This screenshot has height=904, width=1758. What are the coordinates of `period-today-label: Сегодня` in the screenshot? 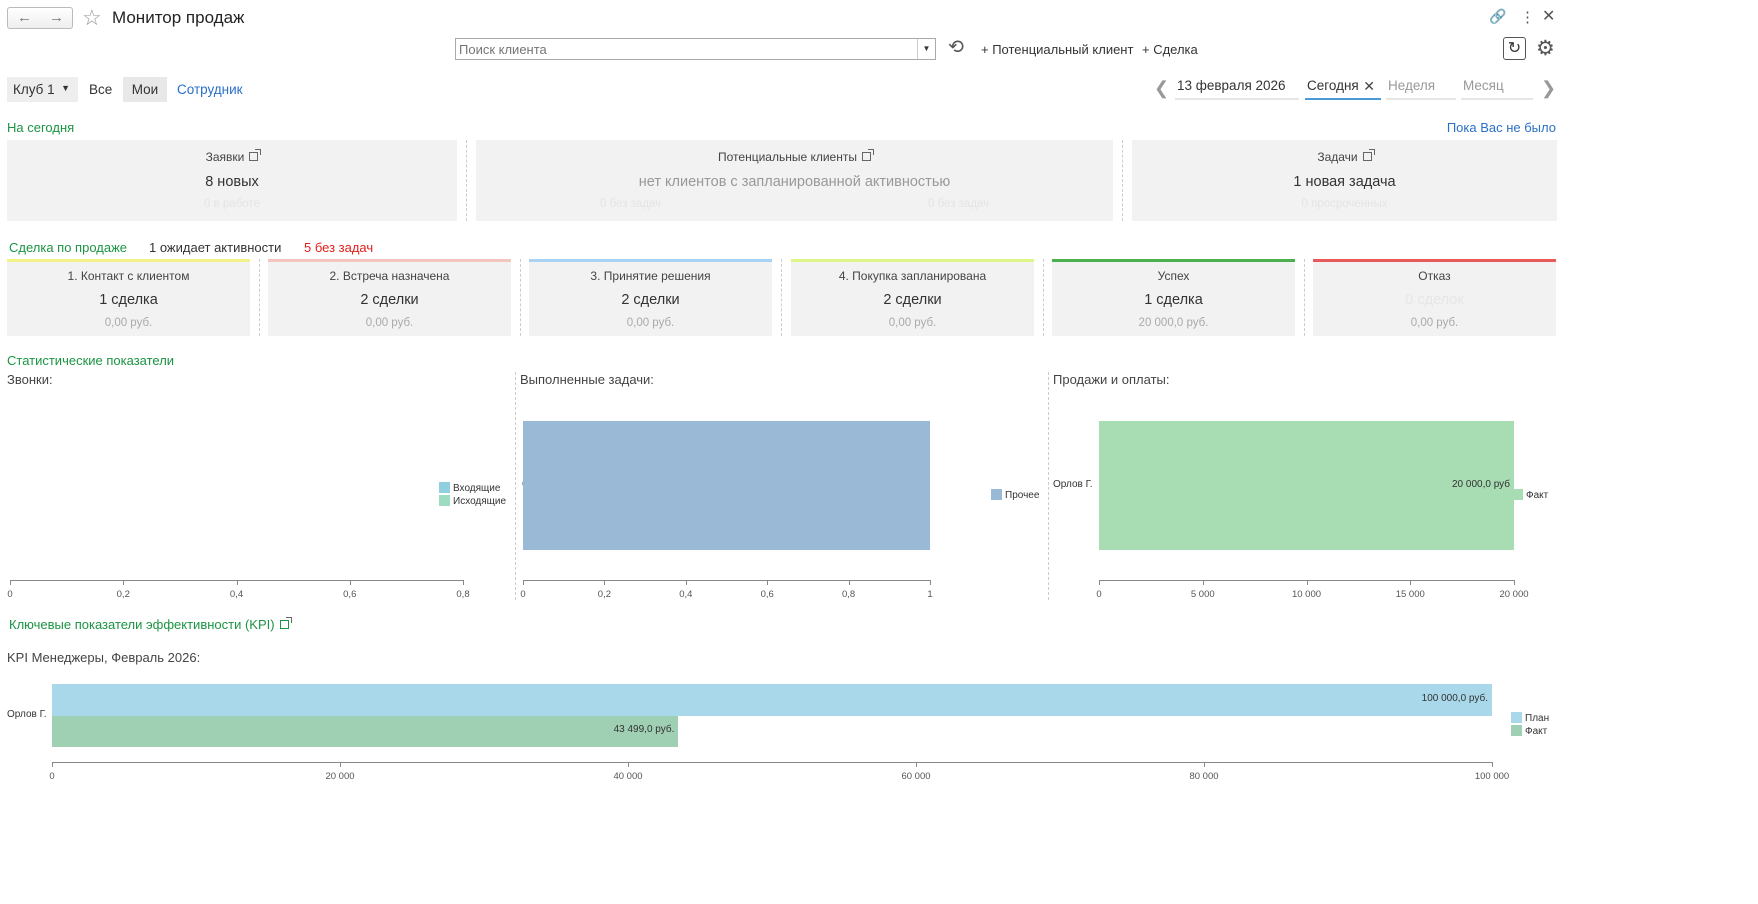 It's located at (1333, 85).